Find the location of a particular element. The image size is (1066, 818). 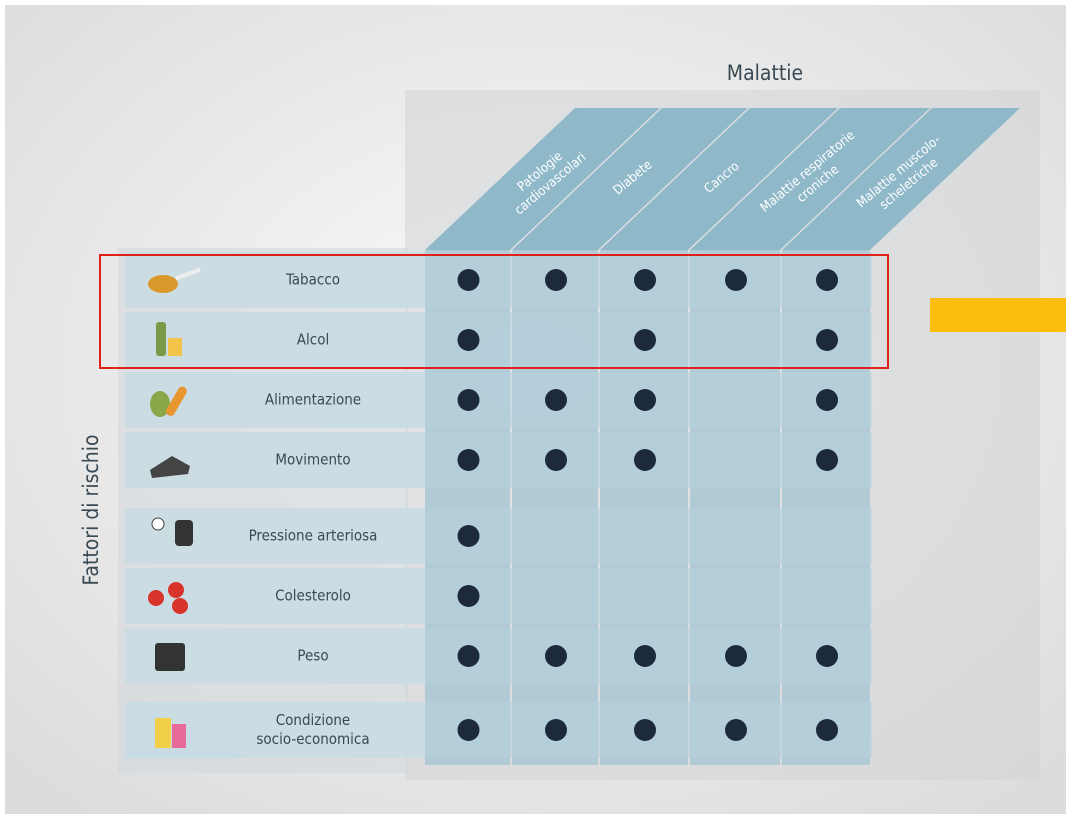

row-label: Peso is located at coordinates (312, 656).